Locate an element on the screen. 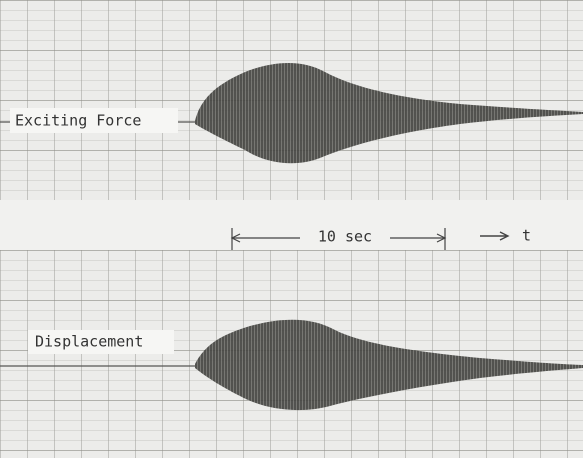 The image size is (583, 458). scale-label-bg is located at coordinates (345, 237).